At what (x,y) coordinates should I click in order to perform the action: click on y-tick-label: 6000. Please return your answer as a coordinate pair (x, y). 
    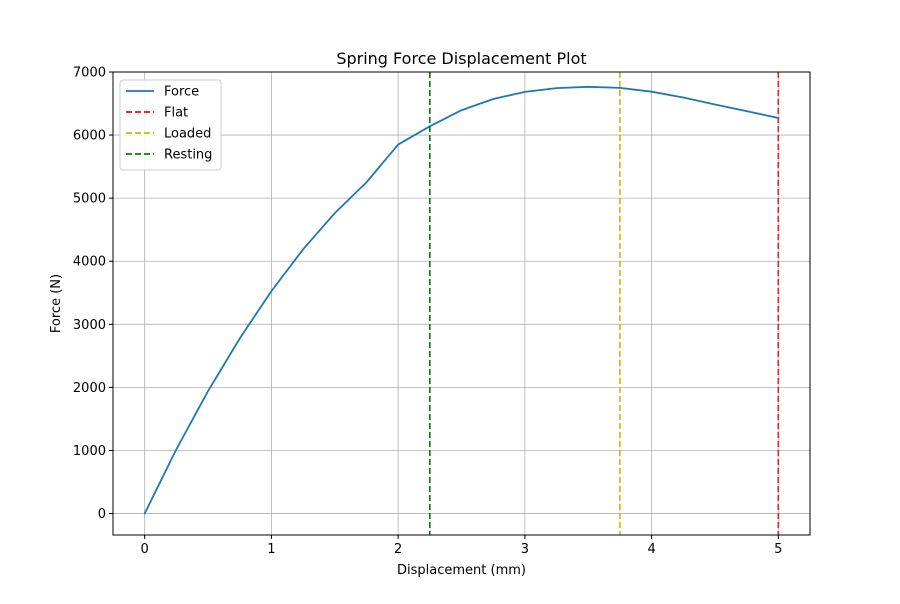
    Looking at the image, I should click on (89, 136).